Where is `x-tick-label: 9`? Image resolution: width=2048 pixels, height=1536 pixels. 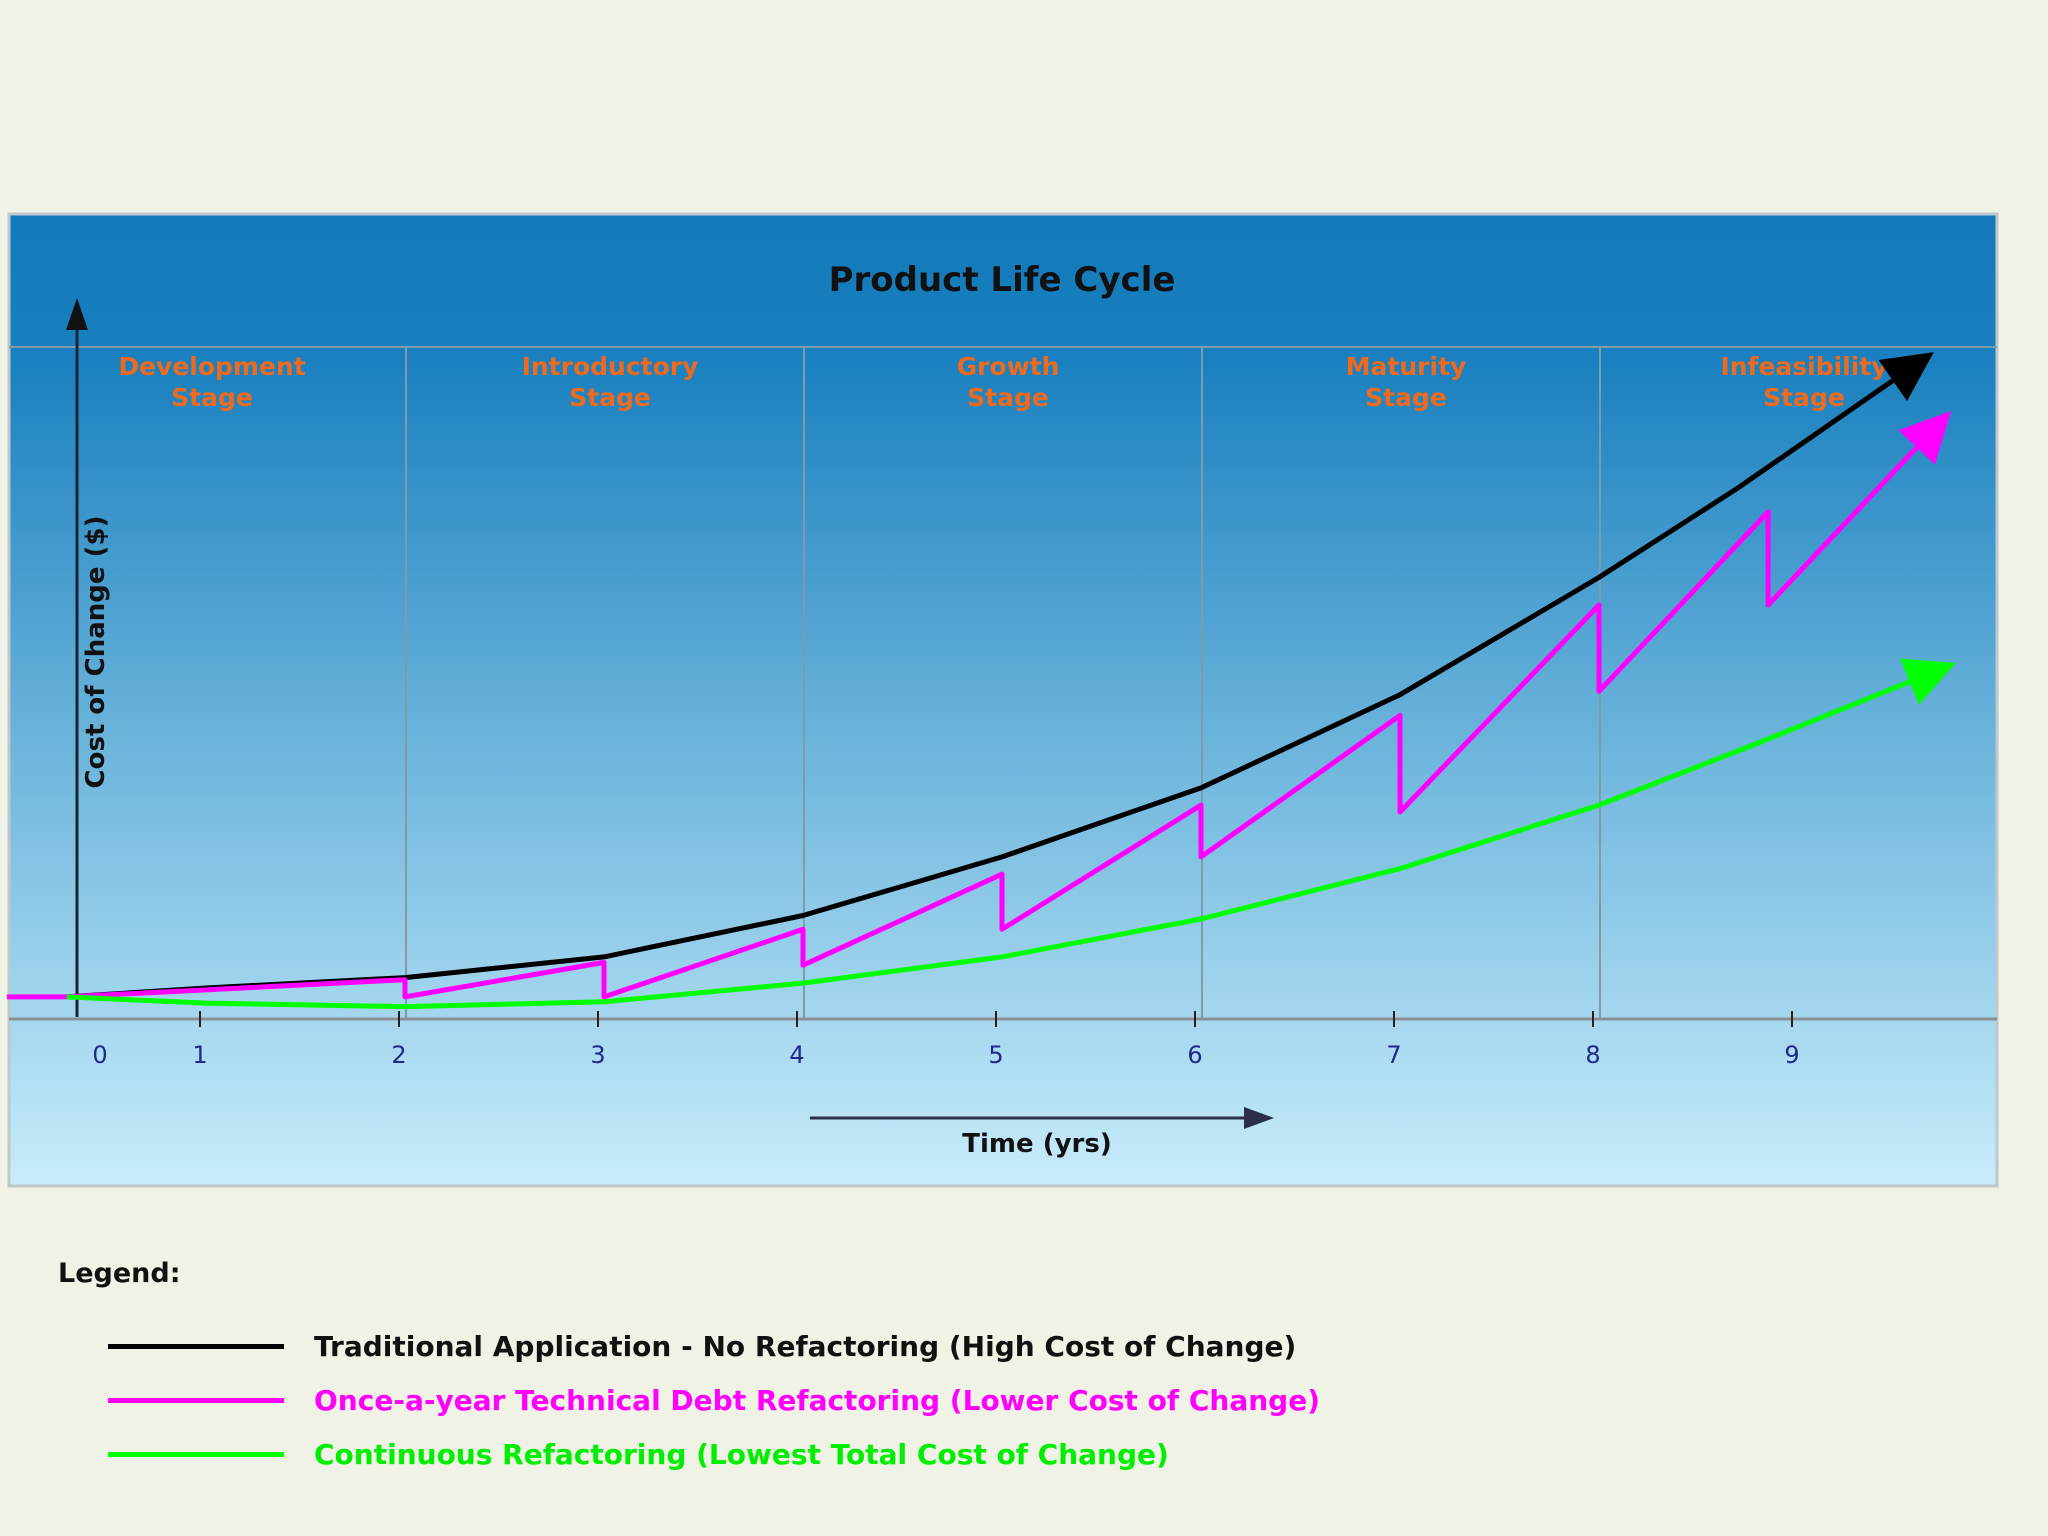 x-tick-label: 9 is located at coordinates (1791, 1055).